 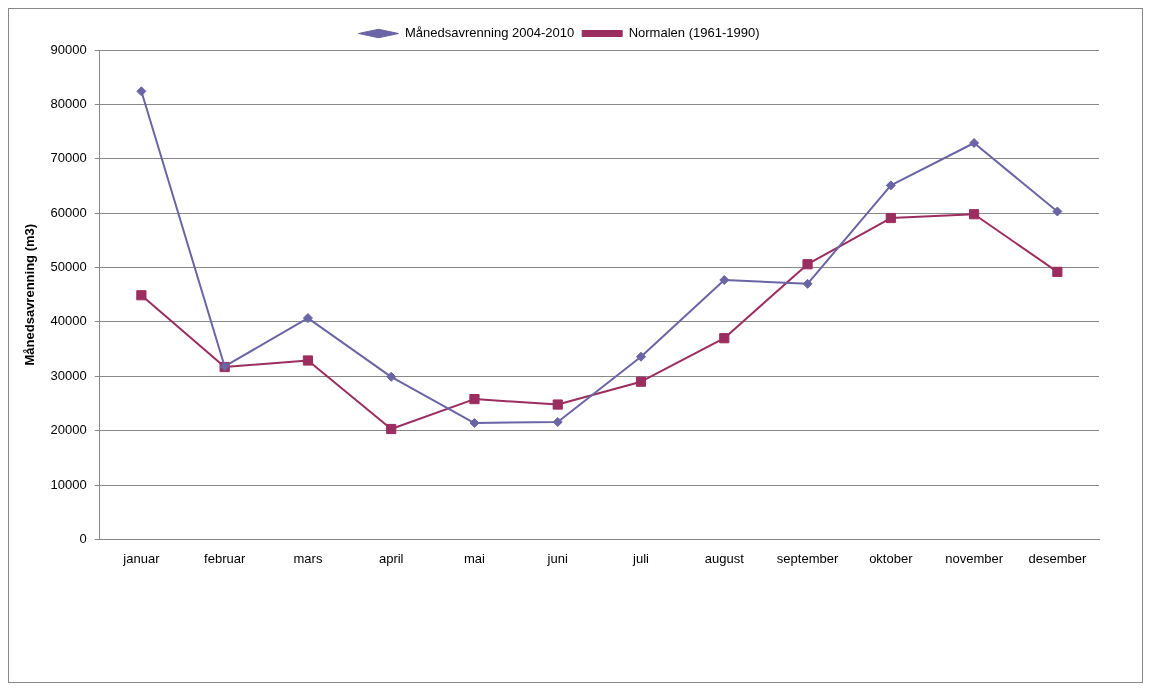 What do you see at coordinates (694, 33) in the screenshot?
I see `legend-label: Normalen (1961-1990)` at bounding box center [694, 33].